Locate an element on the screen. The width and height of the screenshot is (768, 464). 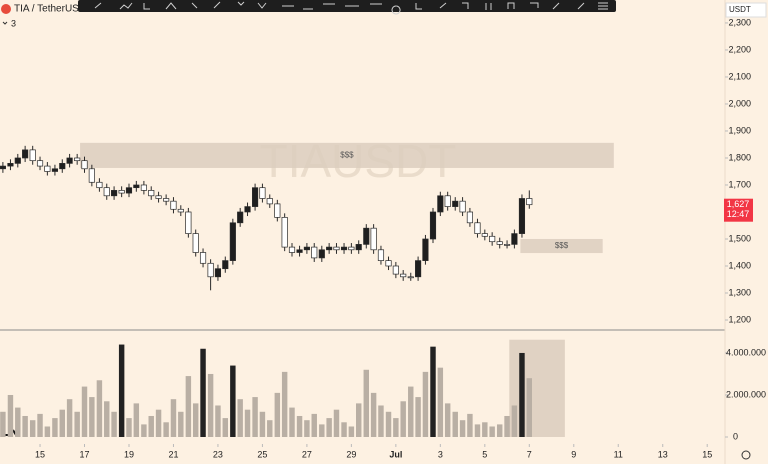
x-tick-label: Jul is located at coordinates (395, 454).